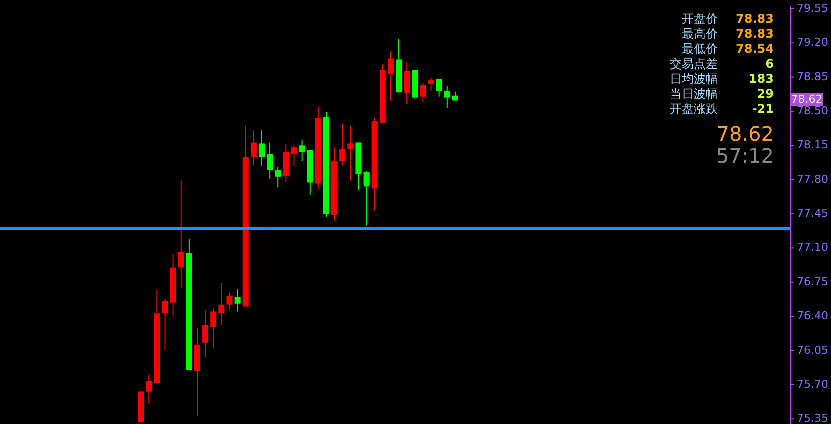 Image resolution: width=831 pixels, height=424 pixels. Describe the element at coordinates (765, 94) in the screenshot. I see `annotation: 29` at that location.